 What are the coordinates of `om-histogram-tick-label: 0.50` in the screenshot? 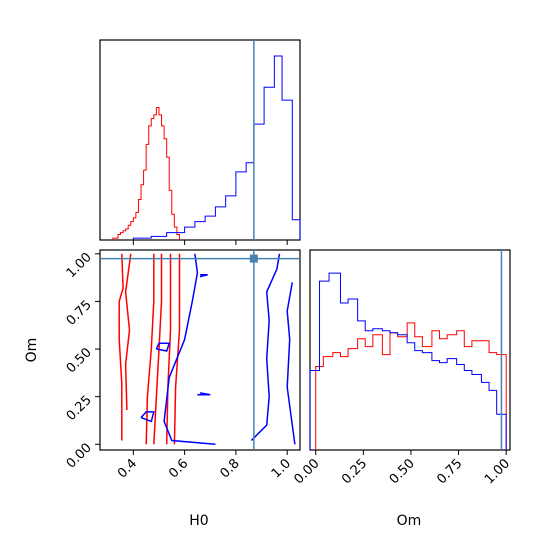 It's located at (402, 471).